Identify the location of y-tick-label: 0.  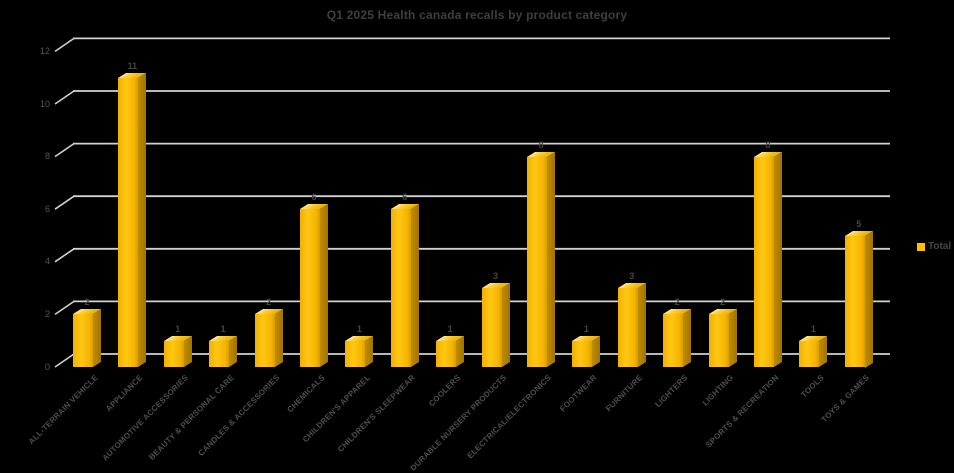
(47, 366).